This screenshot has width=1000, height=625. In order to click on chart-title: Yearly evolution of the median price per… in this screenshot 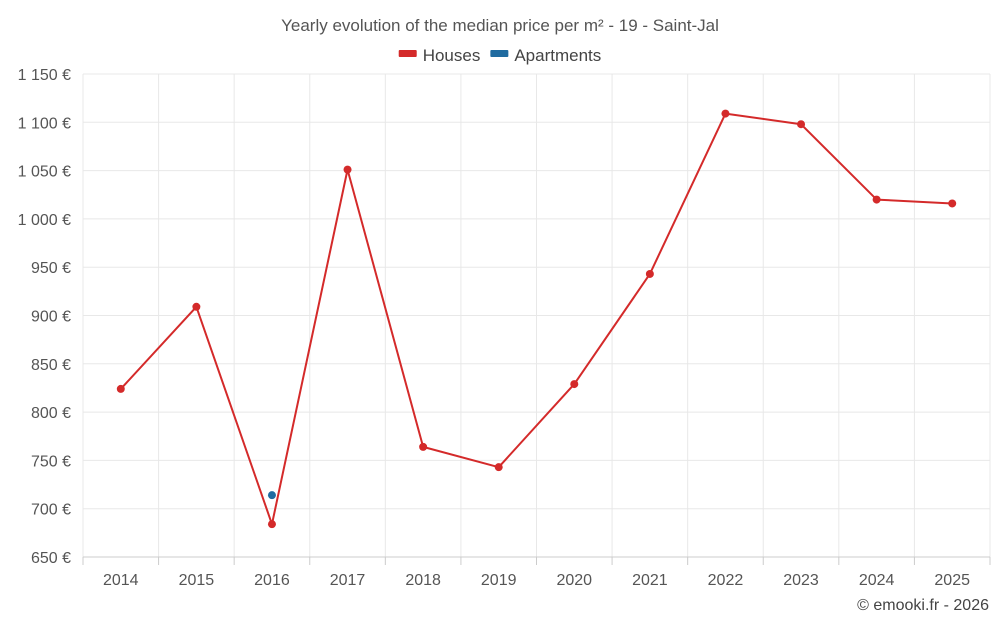, I will do `click(500, 25)`.